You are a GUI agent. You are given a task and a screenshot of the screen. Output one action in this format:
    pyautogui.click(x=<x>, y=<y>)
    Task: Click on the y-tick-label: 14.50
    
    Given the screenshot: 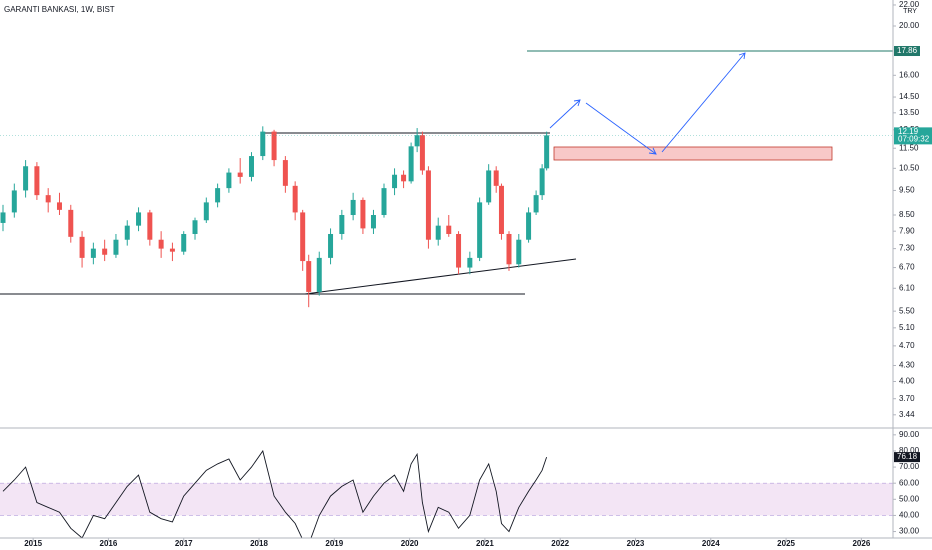 What is the action you would take?
    pyautogui.click(x=909, y=96)
    